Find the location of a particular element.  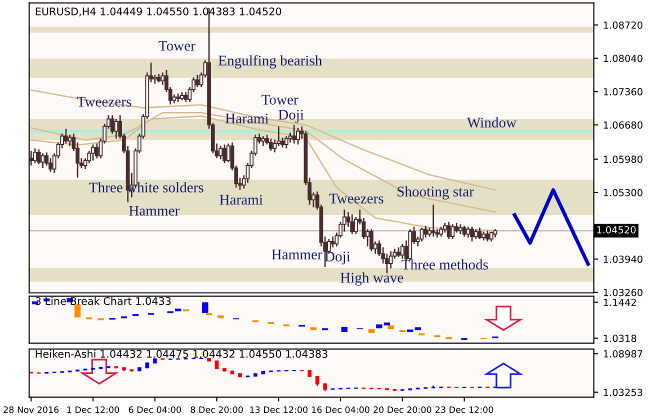

ref-line-label: 1.04520 is located at coordinates (616, 230).